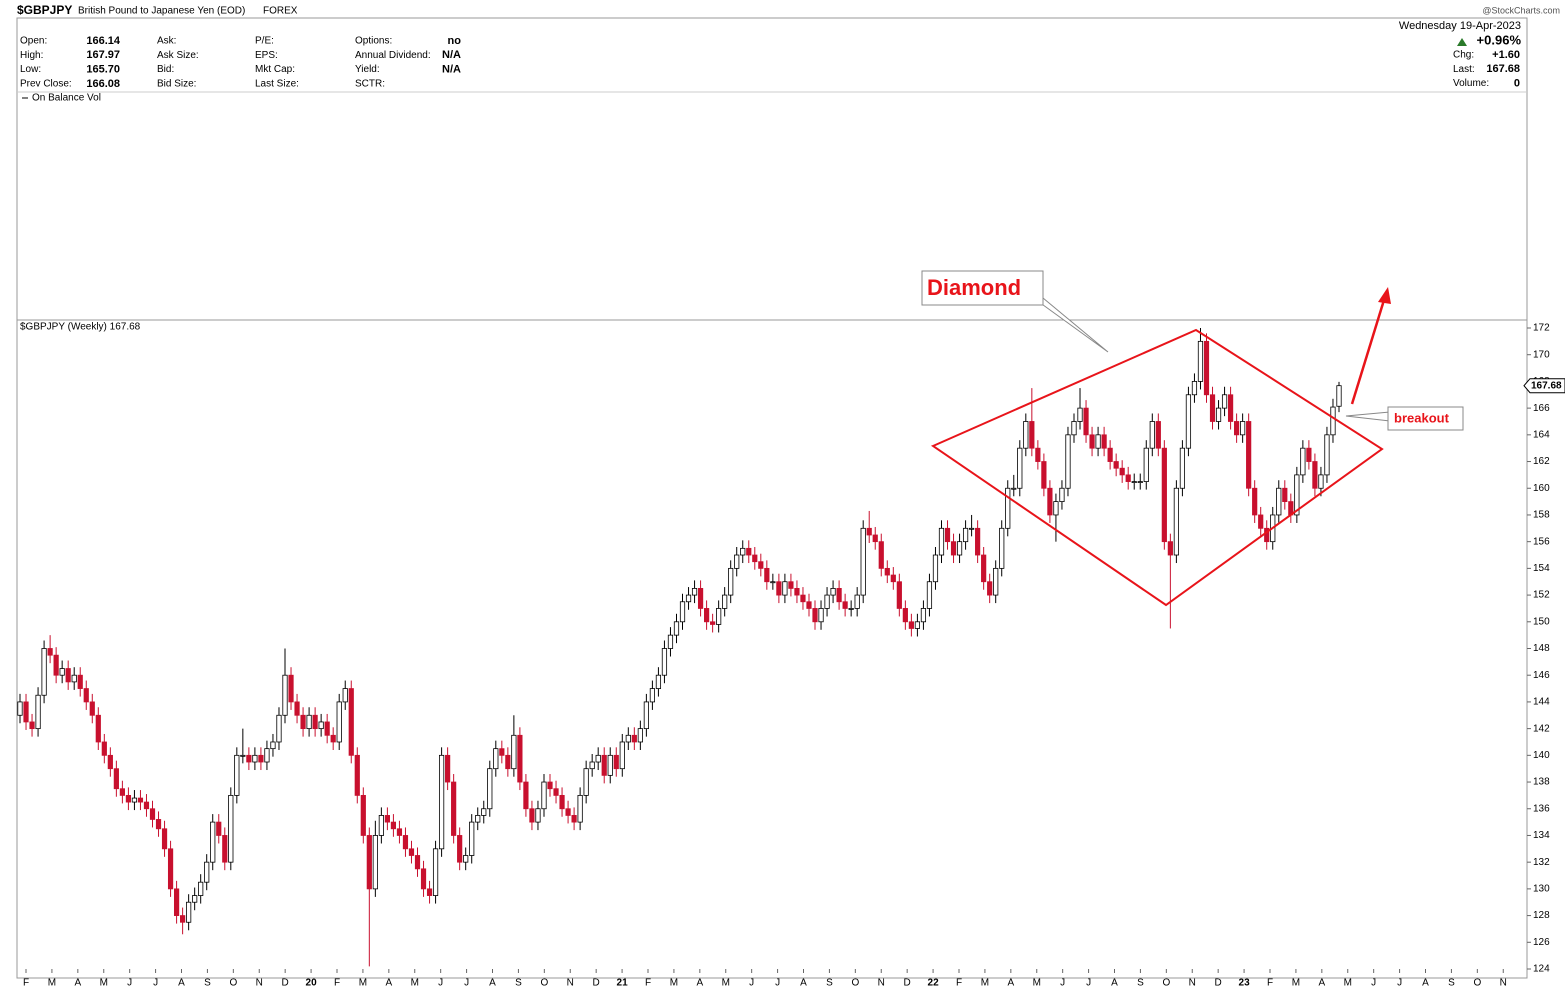 The width and height of the screenshot is (1565, 997). Describe the element at coordinates (367, 69) in the screenshot. I see `field-label: Yield:` at that location.